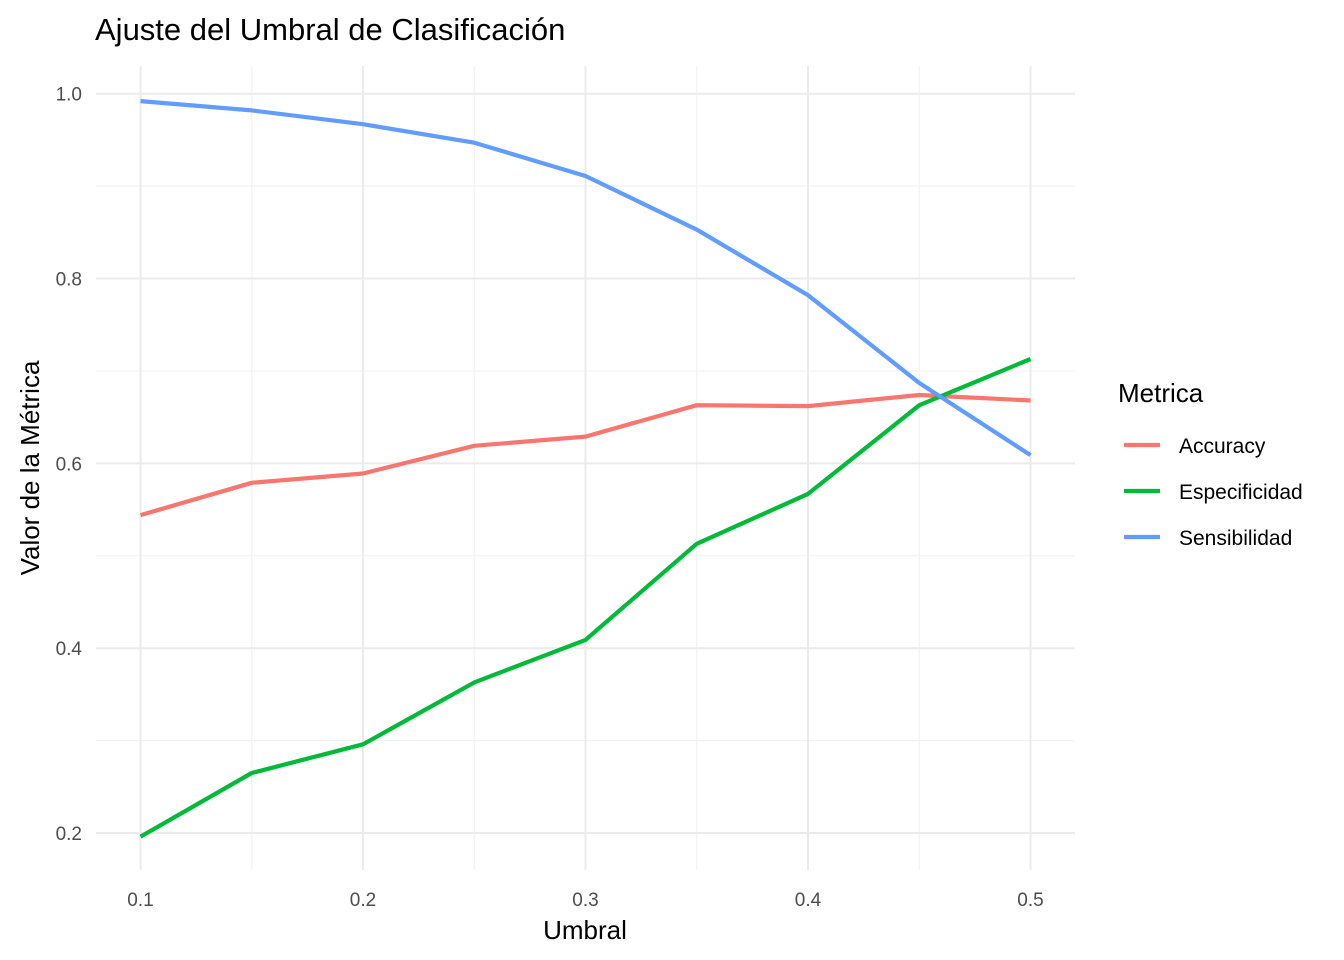  What do you see at coordinates (363, 900) in the screenshot?
I see `x-tick-label: 0.2` at bounding box center [363, 900].